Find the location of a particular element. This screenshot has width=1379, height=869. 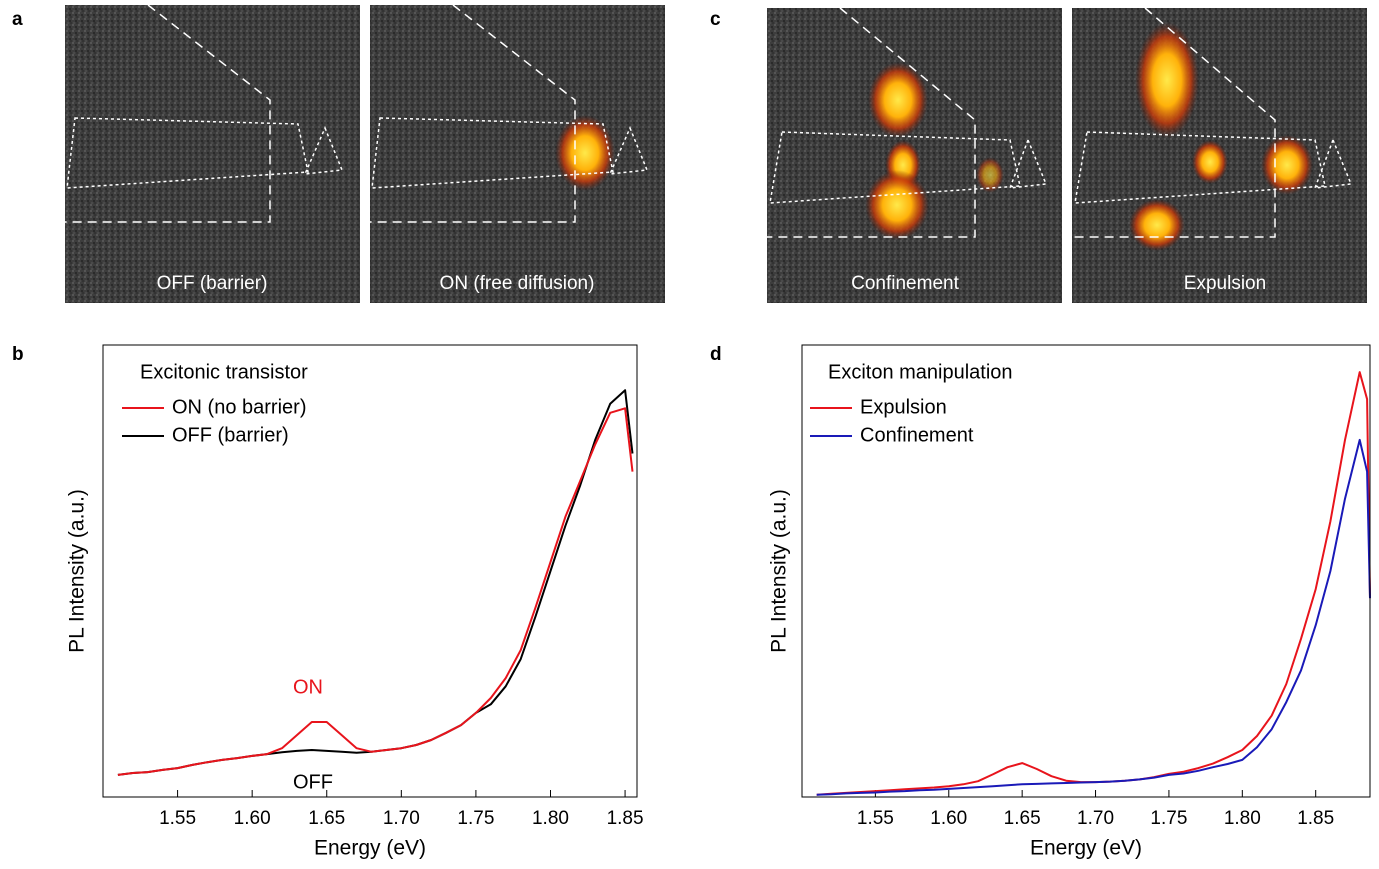

panel-letter: d is located at coordinates (716, 354).